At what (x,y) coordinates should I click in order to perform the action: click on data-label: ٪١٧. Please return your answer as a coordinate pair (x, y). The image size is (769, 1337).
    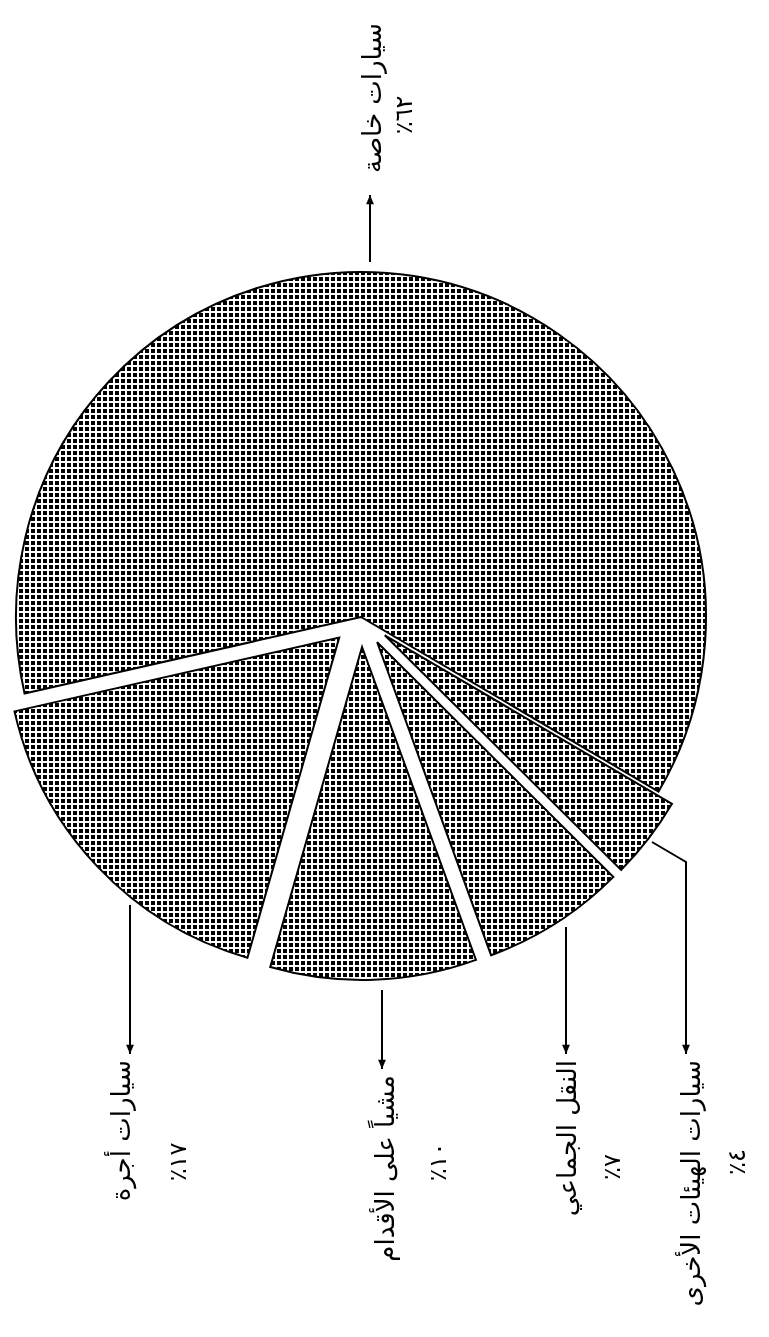
    Looking at the image, I should click on (178, 1162).